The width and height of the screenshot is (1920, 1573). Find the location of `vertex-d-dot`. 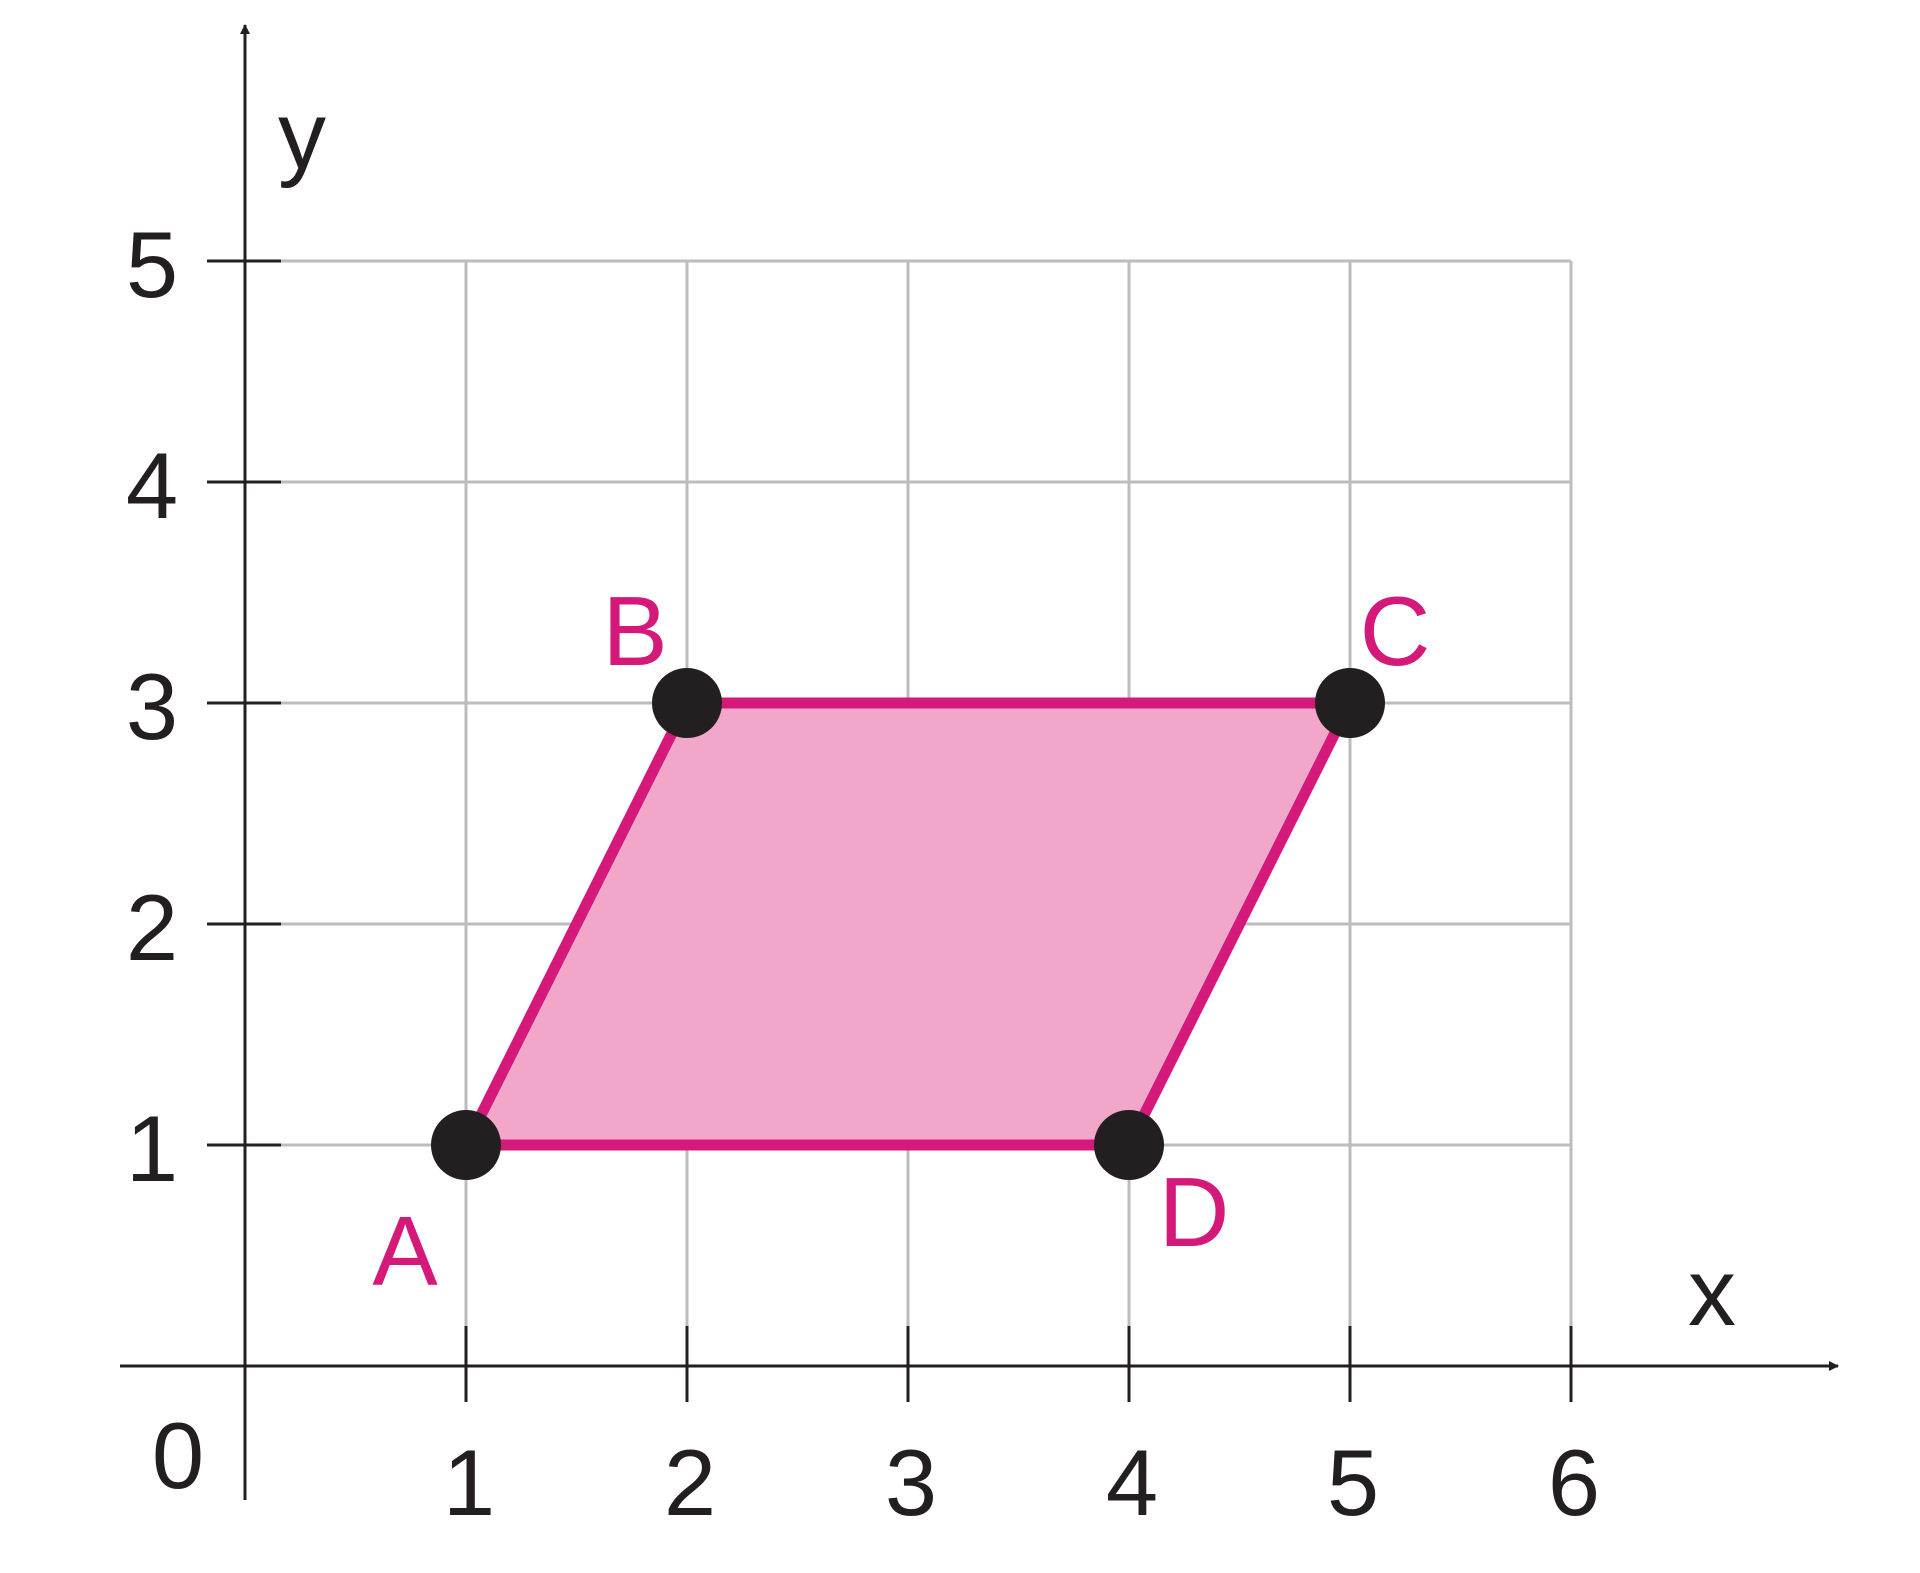

vertex-d-dot is located at coordinates (1129, 1145).